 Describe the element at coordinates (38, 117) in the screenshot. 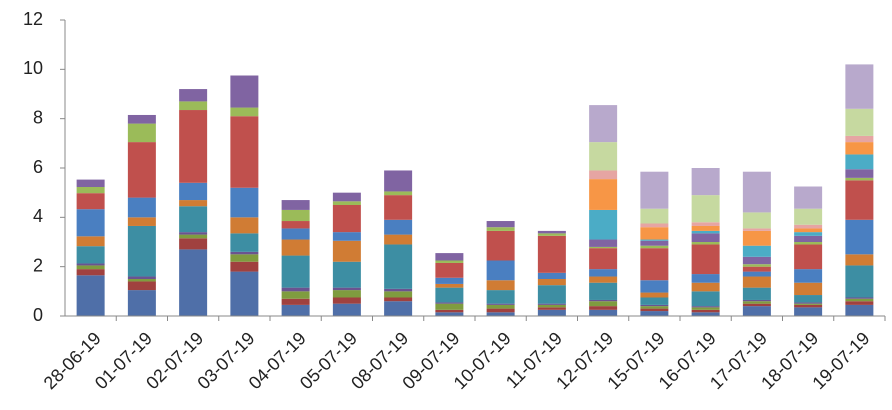

I see `y-tick-label: 8` at that location.